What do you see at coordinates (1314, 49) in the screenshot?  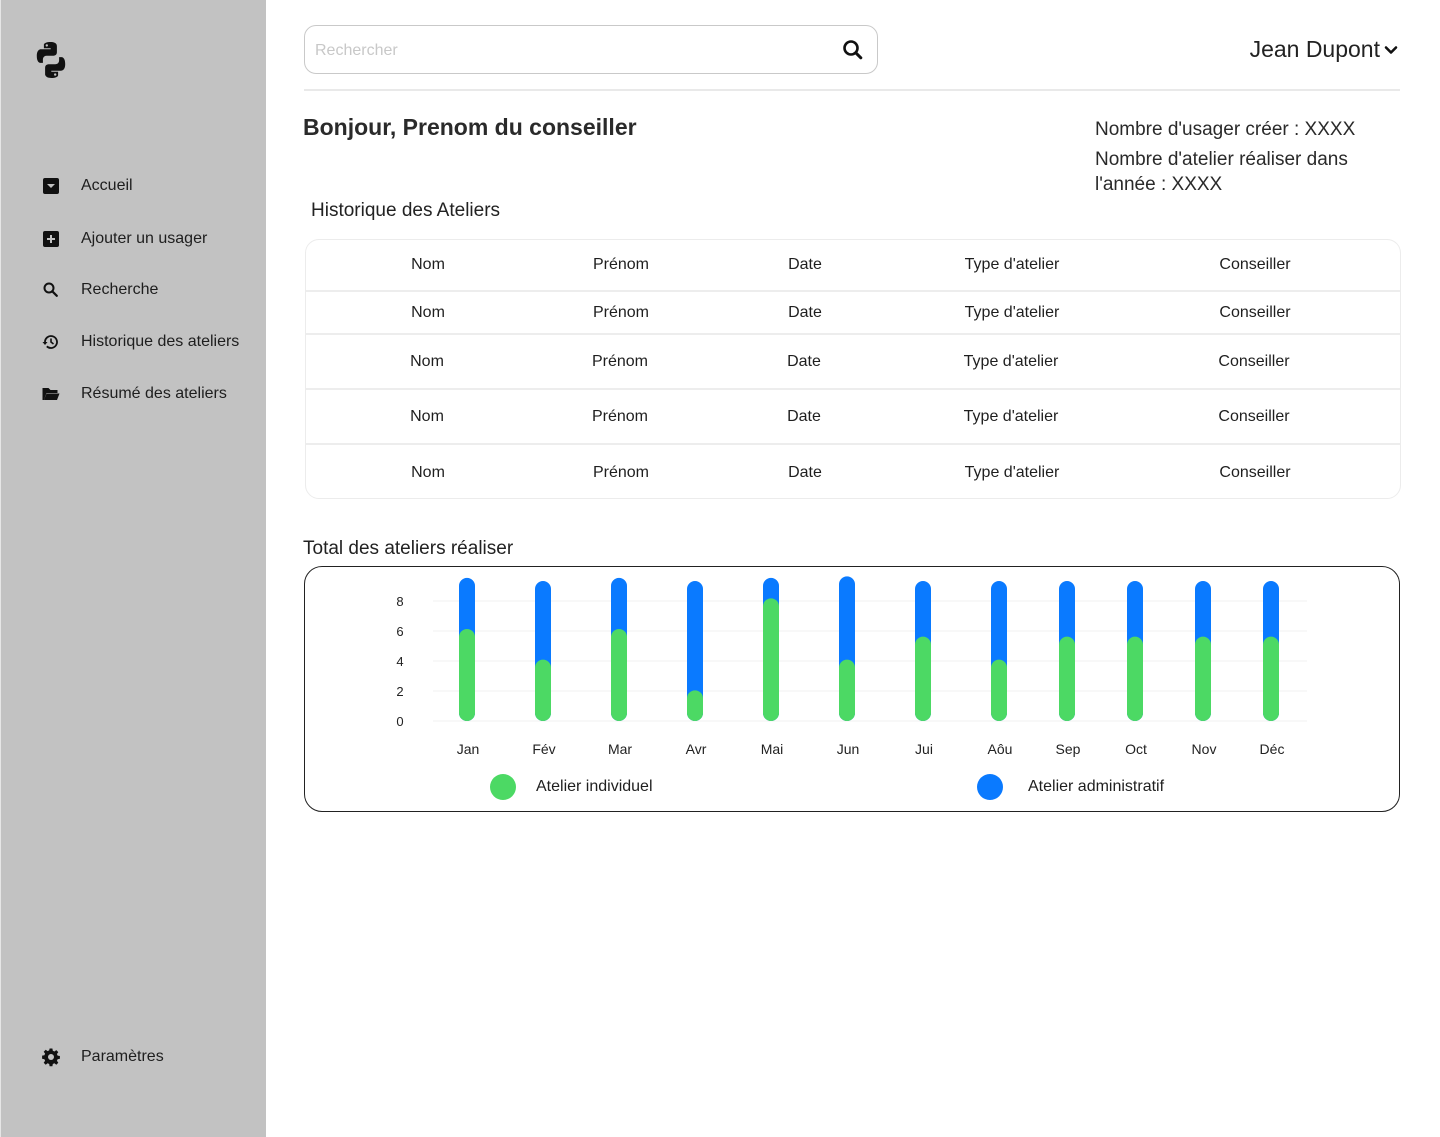 I see `user-name: Jean Dupont` at bounding box center [1314, 49].